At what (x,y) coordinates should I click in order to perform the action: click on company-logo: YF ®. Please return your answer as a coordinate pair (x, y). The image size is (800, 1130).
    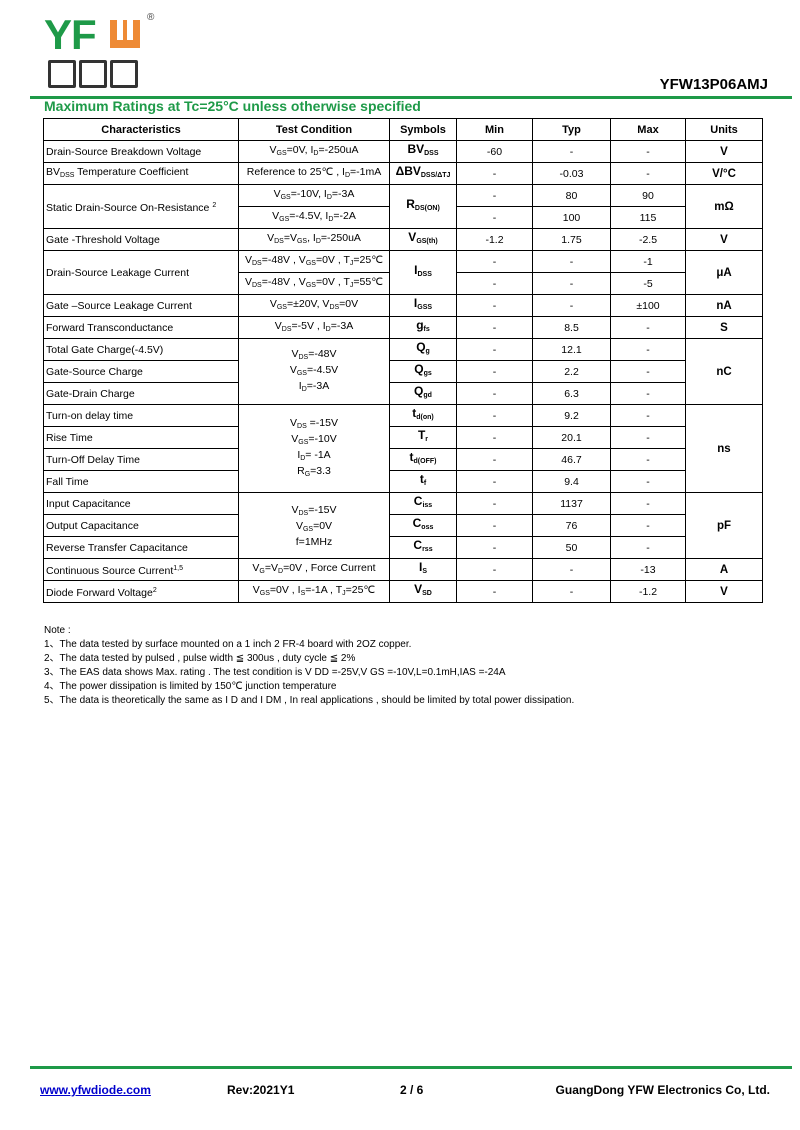
    Looking at the image, I should click on (104, 53).